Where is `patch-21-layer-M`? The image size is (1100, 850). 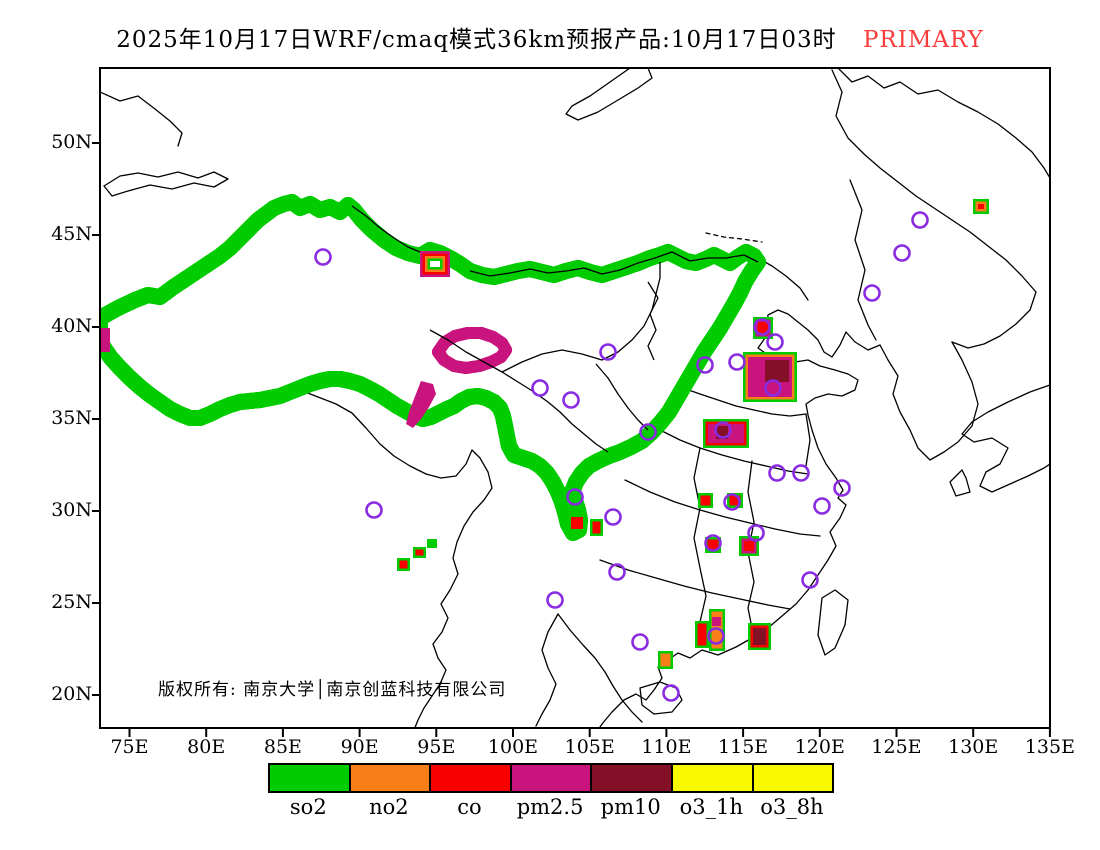 patch-21-layer-M is located at coordinates (105, 340).